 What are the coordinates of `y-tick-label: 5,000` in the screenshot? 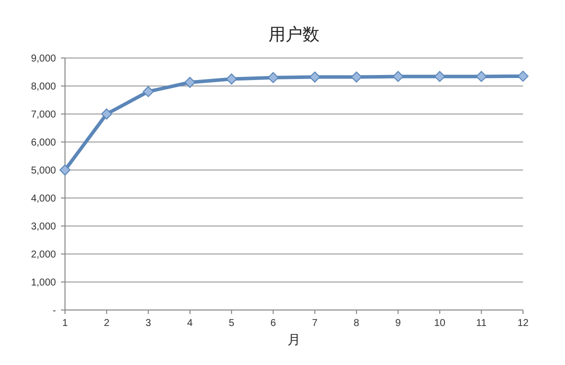 It's located at (43, 171).